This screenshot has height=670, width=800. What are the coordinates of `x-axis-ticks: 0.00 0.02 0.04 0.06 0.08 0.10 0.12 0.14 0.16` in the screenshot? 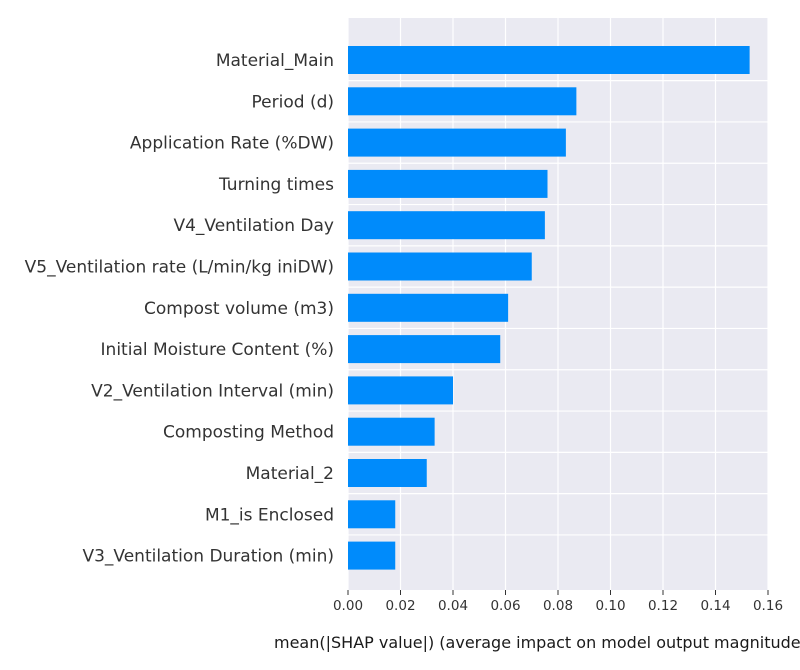 It's located at (558, 602).